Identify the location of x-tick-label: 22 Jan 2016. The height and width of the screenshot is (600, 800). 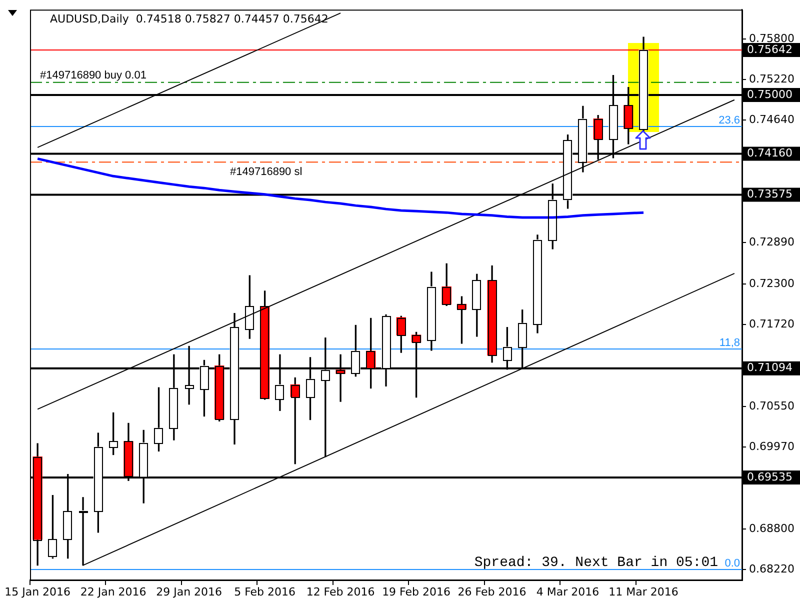
(113, 591).